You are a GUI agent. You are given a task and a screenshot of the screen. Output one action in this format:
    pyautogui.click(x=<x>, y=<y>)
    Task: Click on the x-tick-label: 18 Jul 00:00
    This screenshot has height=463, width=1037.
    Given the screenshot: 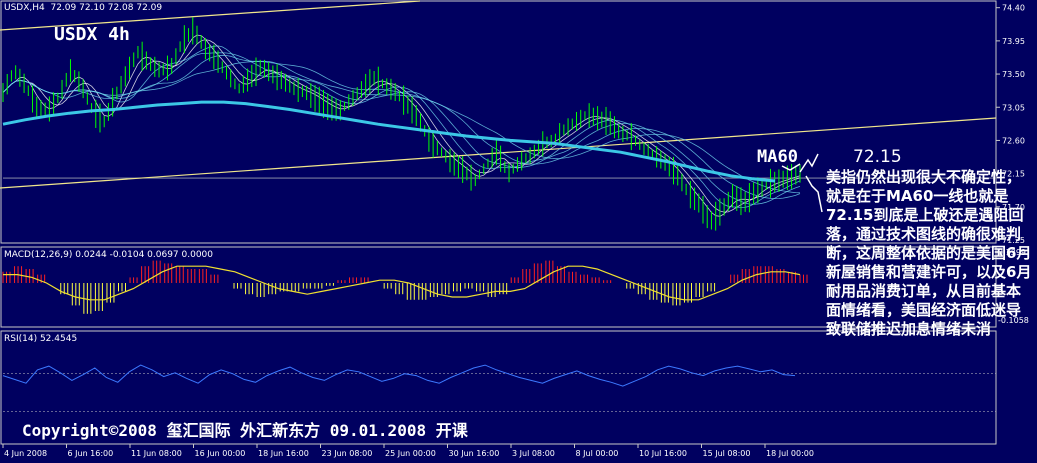 What is the action you would take?
    pyautogui.click(x=790, y=453)
    